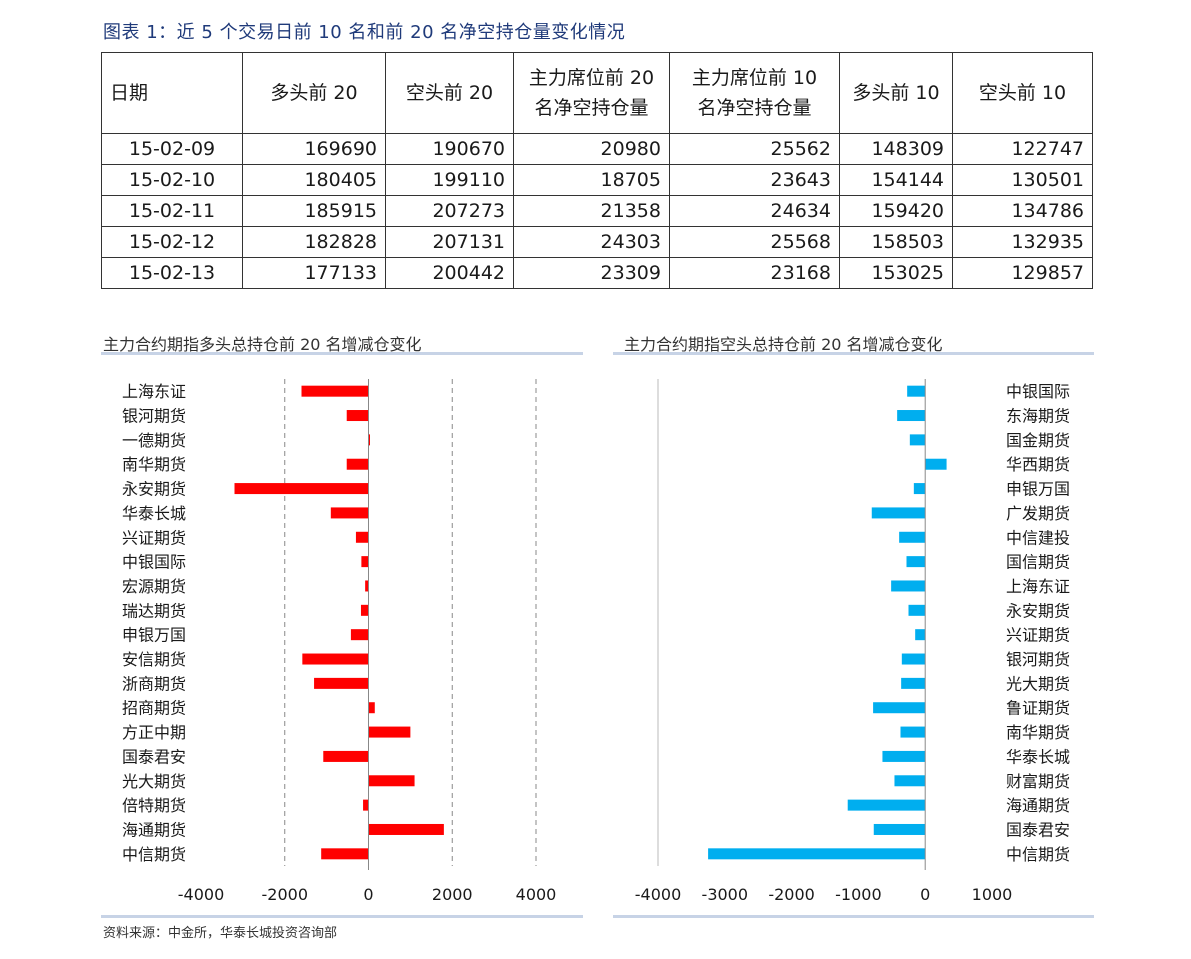 The width and height of the screenshot is (1191, 959). What do you see at coordinates (314, 149) in the screenshot?
I see `table-cell: 169690` at bounding box center [314, 149].